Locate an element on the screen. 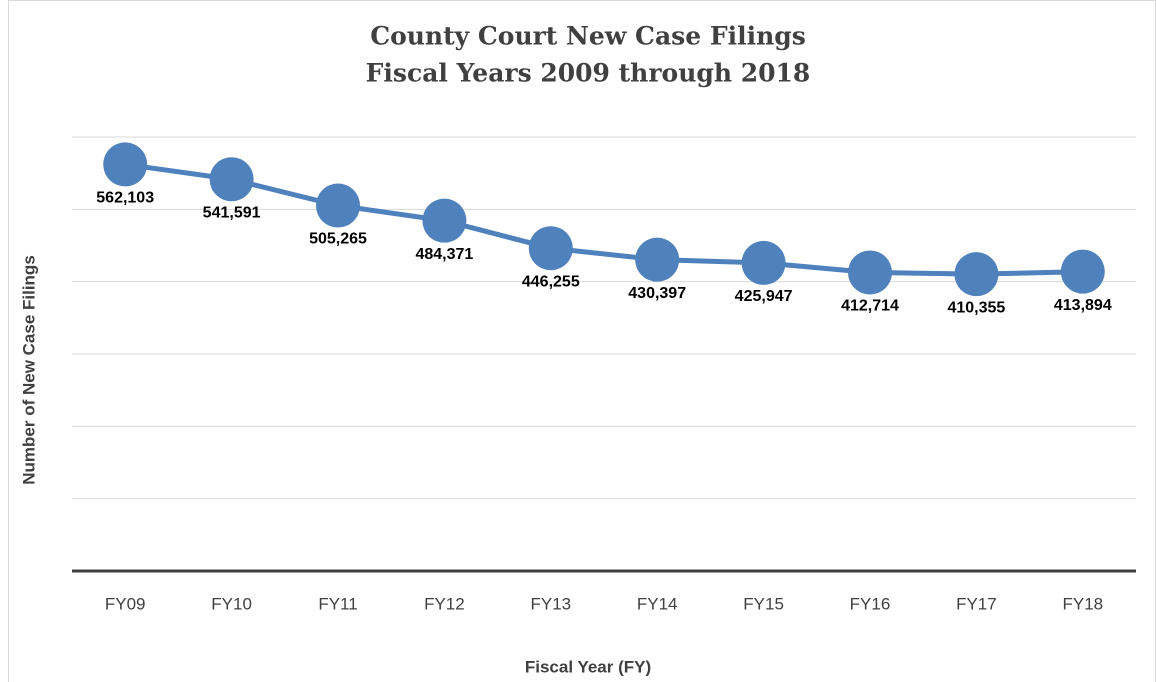 This screenshot has height=682, width=1156. data-label: 505,265 is located at coordinates (338, 239).